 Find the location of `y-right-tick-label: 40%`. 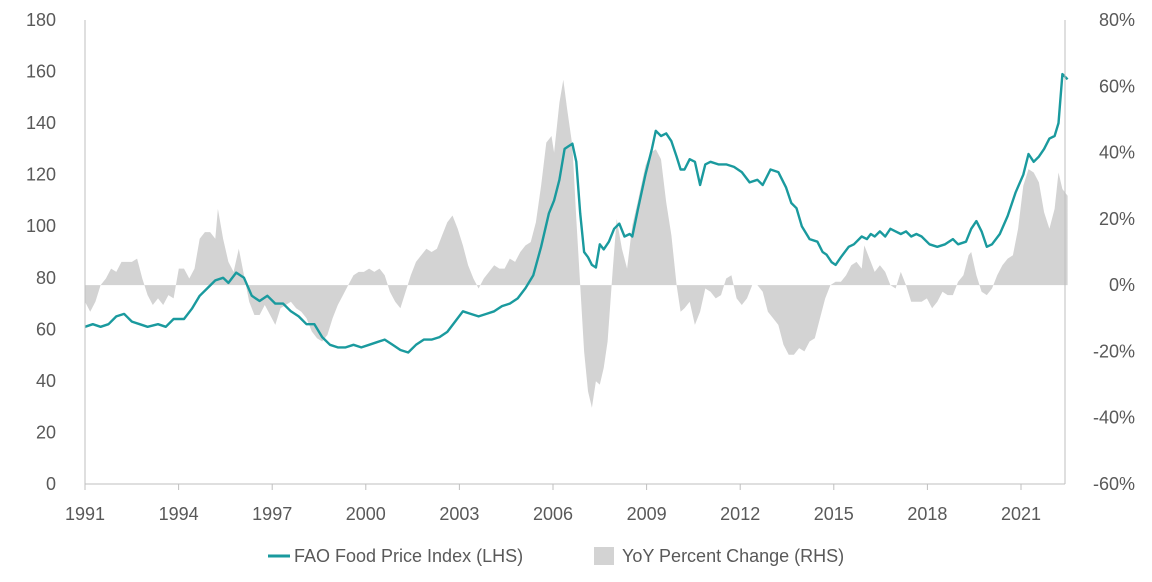

y-right-tick-label: 40% is located at coordinates (1117, 153).